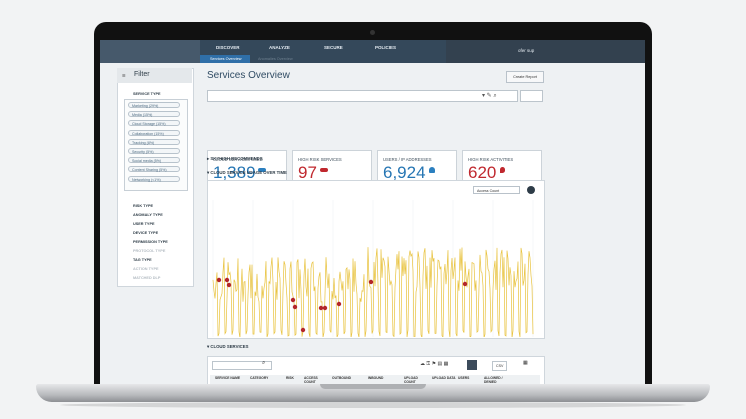 This screenshot has width=746, height=419. What do you see at coordinates (146, 233) in the screenshot?
I see `filter-type: DEVICE TYPE` at bounding box center [146, 233].